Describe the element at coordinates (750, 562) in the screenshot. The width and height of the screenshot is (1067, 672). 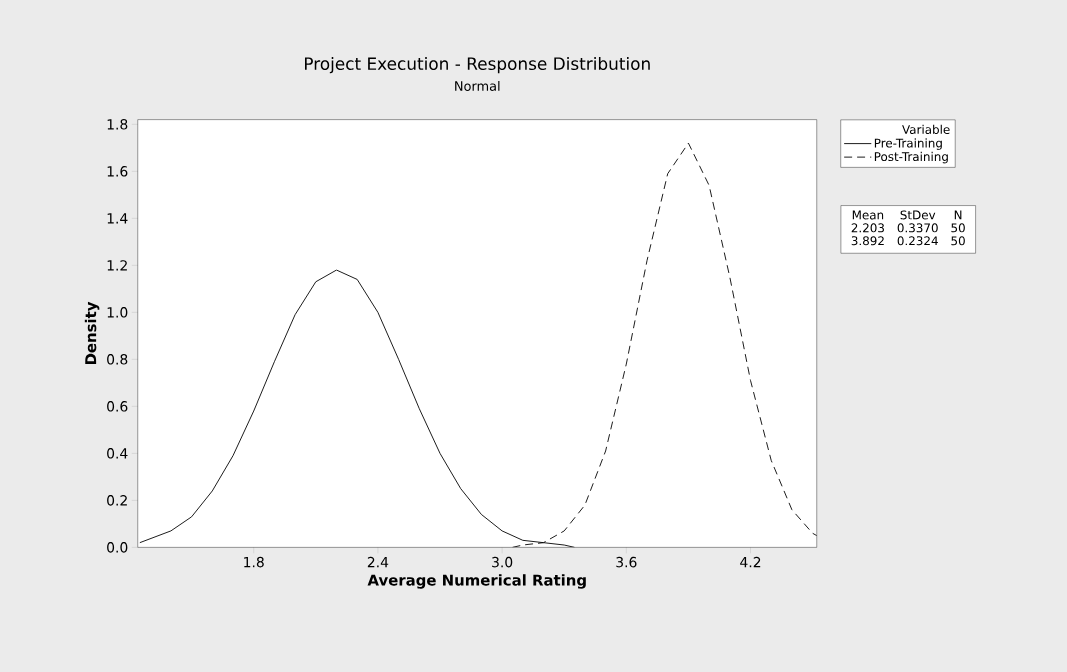
I see `x-tick-label: 4.2` at that location.